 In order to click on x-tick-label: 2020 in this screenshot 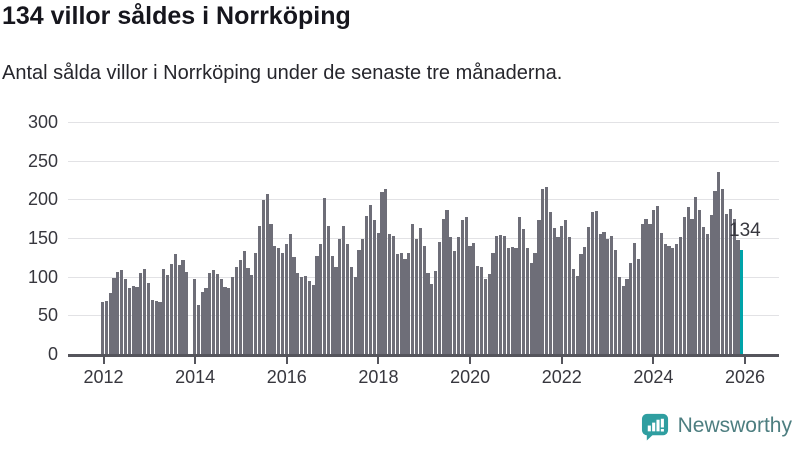, I will do `click(470, 377)`.